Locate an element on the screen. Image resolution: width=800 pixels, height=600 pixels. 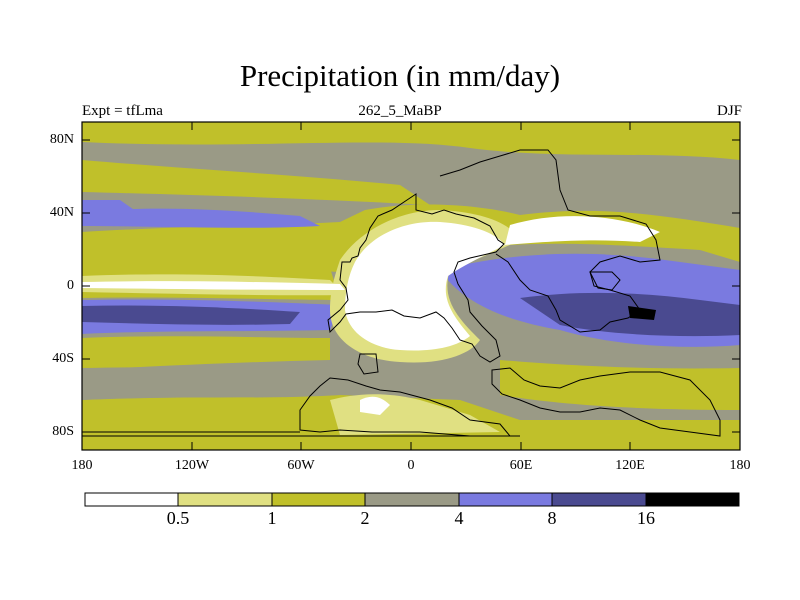
case-name-label: 262_5_MaBP is located at coordinates (400, 111).